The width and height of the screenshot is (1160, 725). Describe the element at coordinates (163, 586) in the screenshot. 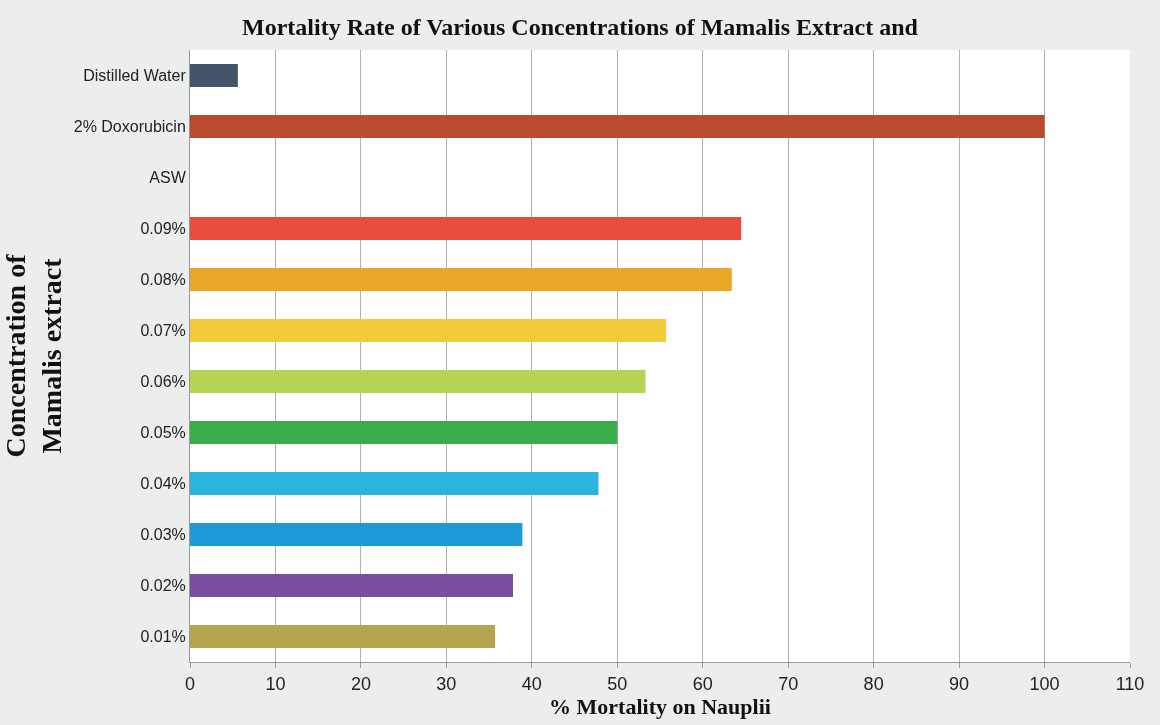

I see `y-tick-label: 0.02%` at that location.